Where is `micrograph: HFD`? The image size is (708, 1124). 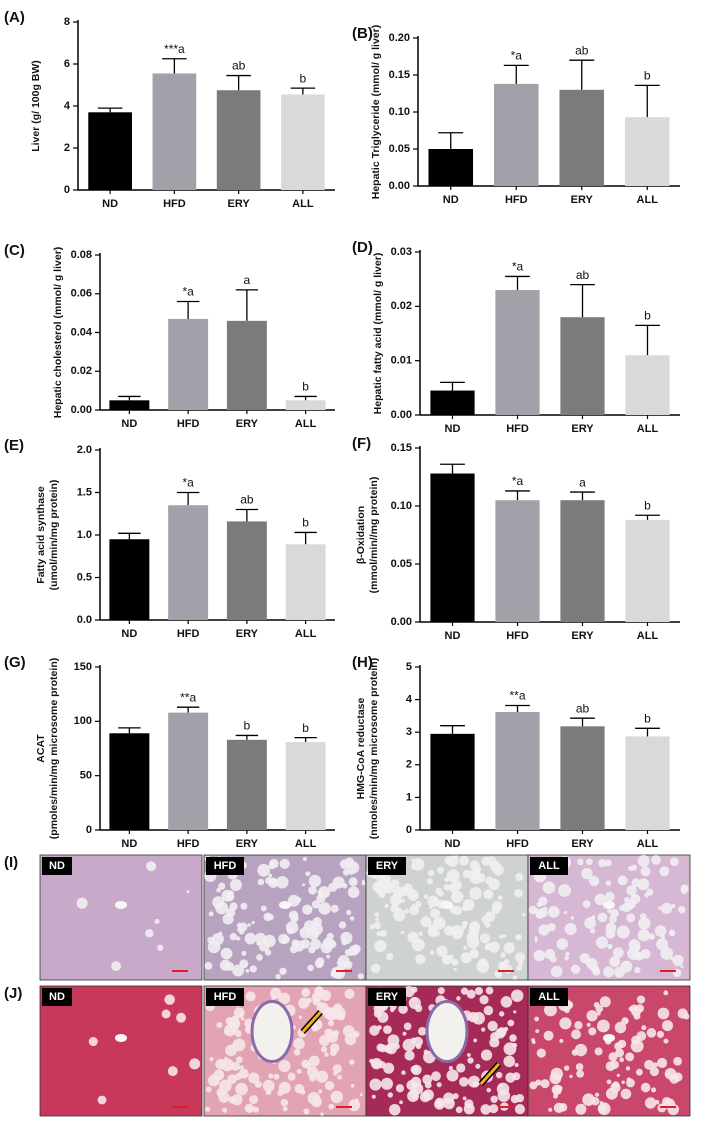 micrograph: HFD is located at coordinates (285, 917).